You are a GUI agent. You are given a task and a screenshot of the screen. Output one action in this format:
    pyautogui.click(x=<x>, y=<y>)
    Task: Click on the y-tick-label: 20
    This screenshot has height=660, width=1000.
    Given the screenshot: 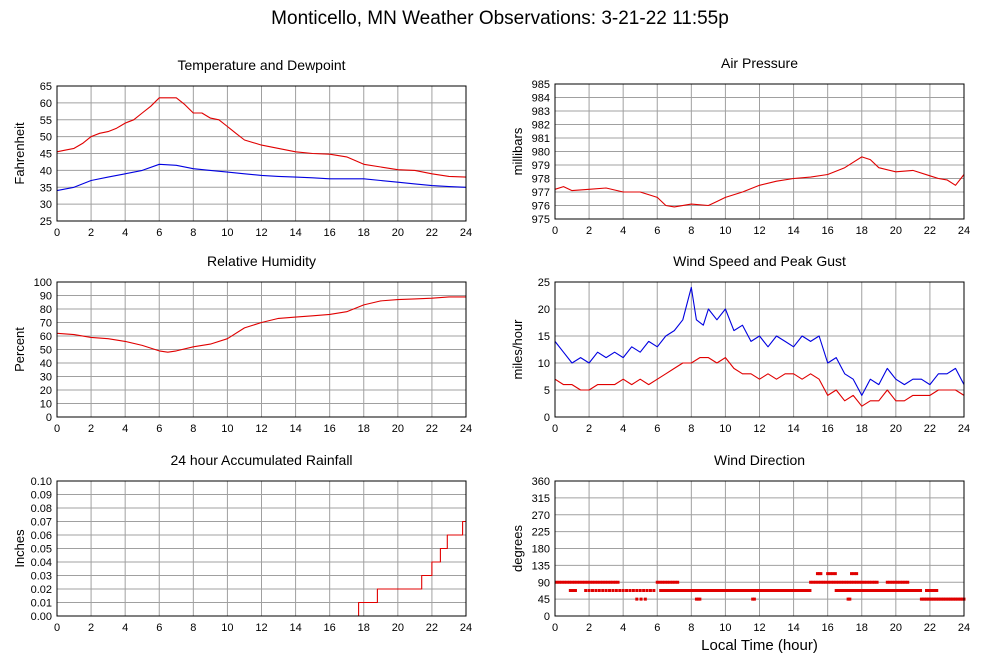 What is the action you would take?
    pyautogui.click(x=46, y=391)
    